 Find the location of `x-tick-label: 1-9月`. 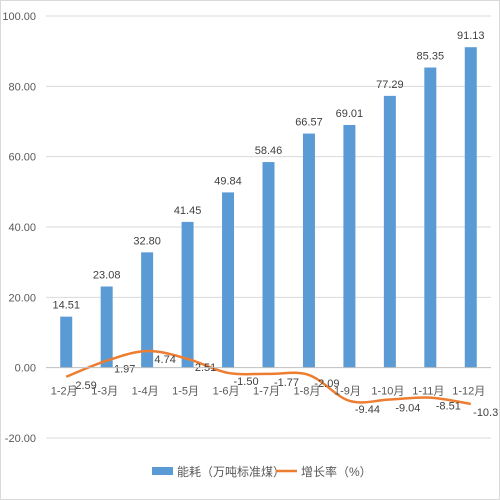

x-tick-label: 1-9月 is located at coordinates (347, 392).